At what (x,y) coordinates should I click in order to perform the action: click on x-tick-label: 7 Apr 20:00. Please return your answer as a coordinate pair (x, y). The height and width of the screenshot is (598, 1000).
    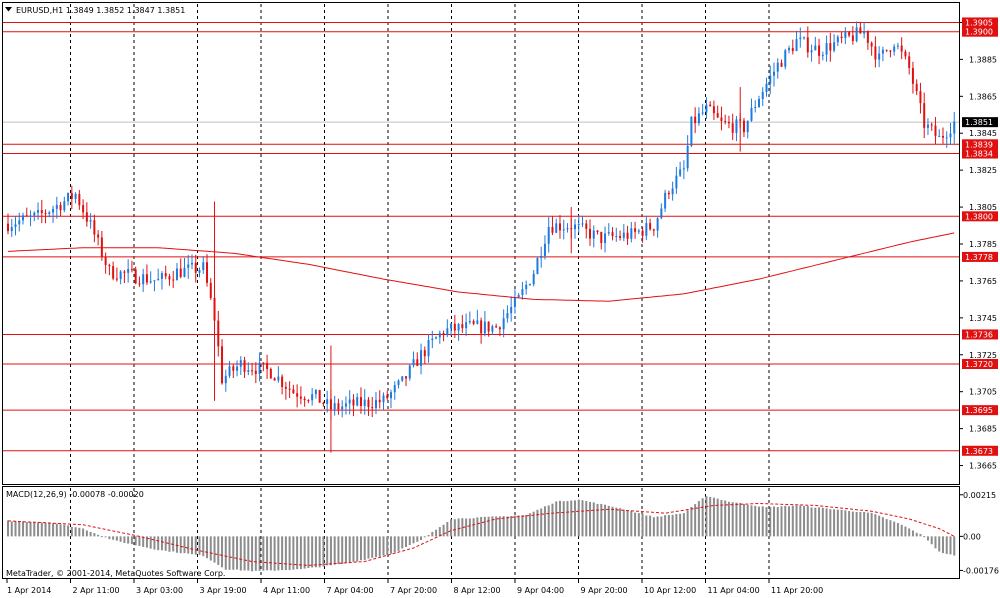
    Looking at the image, I should click on (413, 590).